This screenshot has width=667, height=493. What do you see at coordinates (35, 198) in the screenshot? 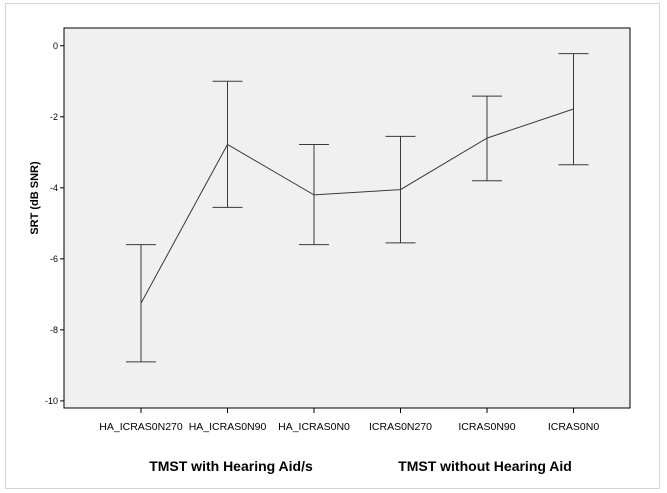
I see `y-axis-title: SRT (dB SNR)` at bounding box center [35, 198].